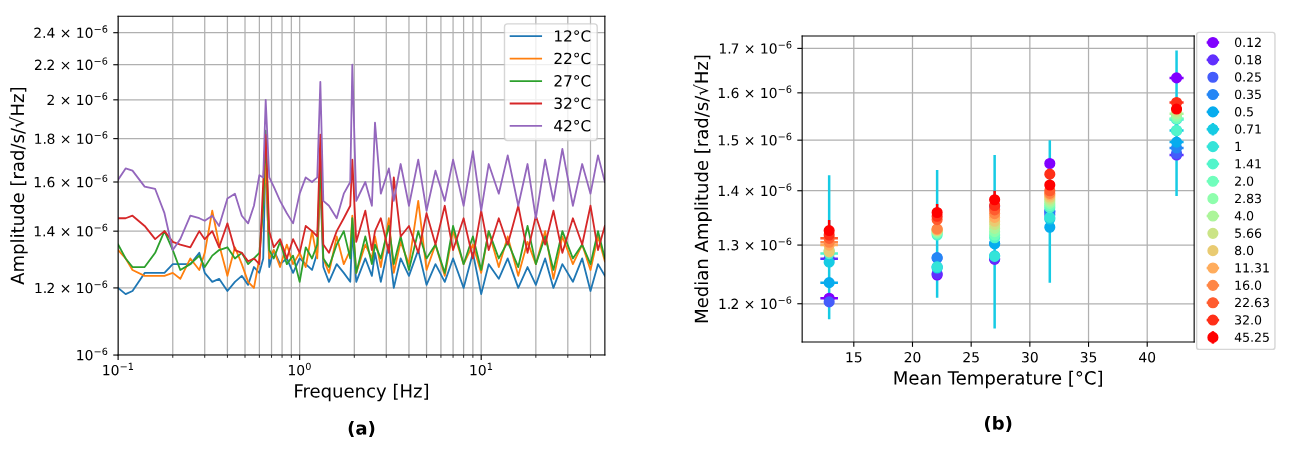 Image resolution: width=1298 pixels, height=450 pixels. Describe the element at coordinates (71, 64) in the screenshot. I see `y-tick-label: 2.2 × 10$^{−6}$` at that location.